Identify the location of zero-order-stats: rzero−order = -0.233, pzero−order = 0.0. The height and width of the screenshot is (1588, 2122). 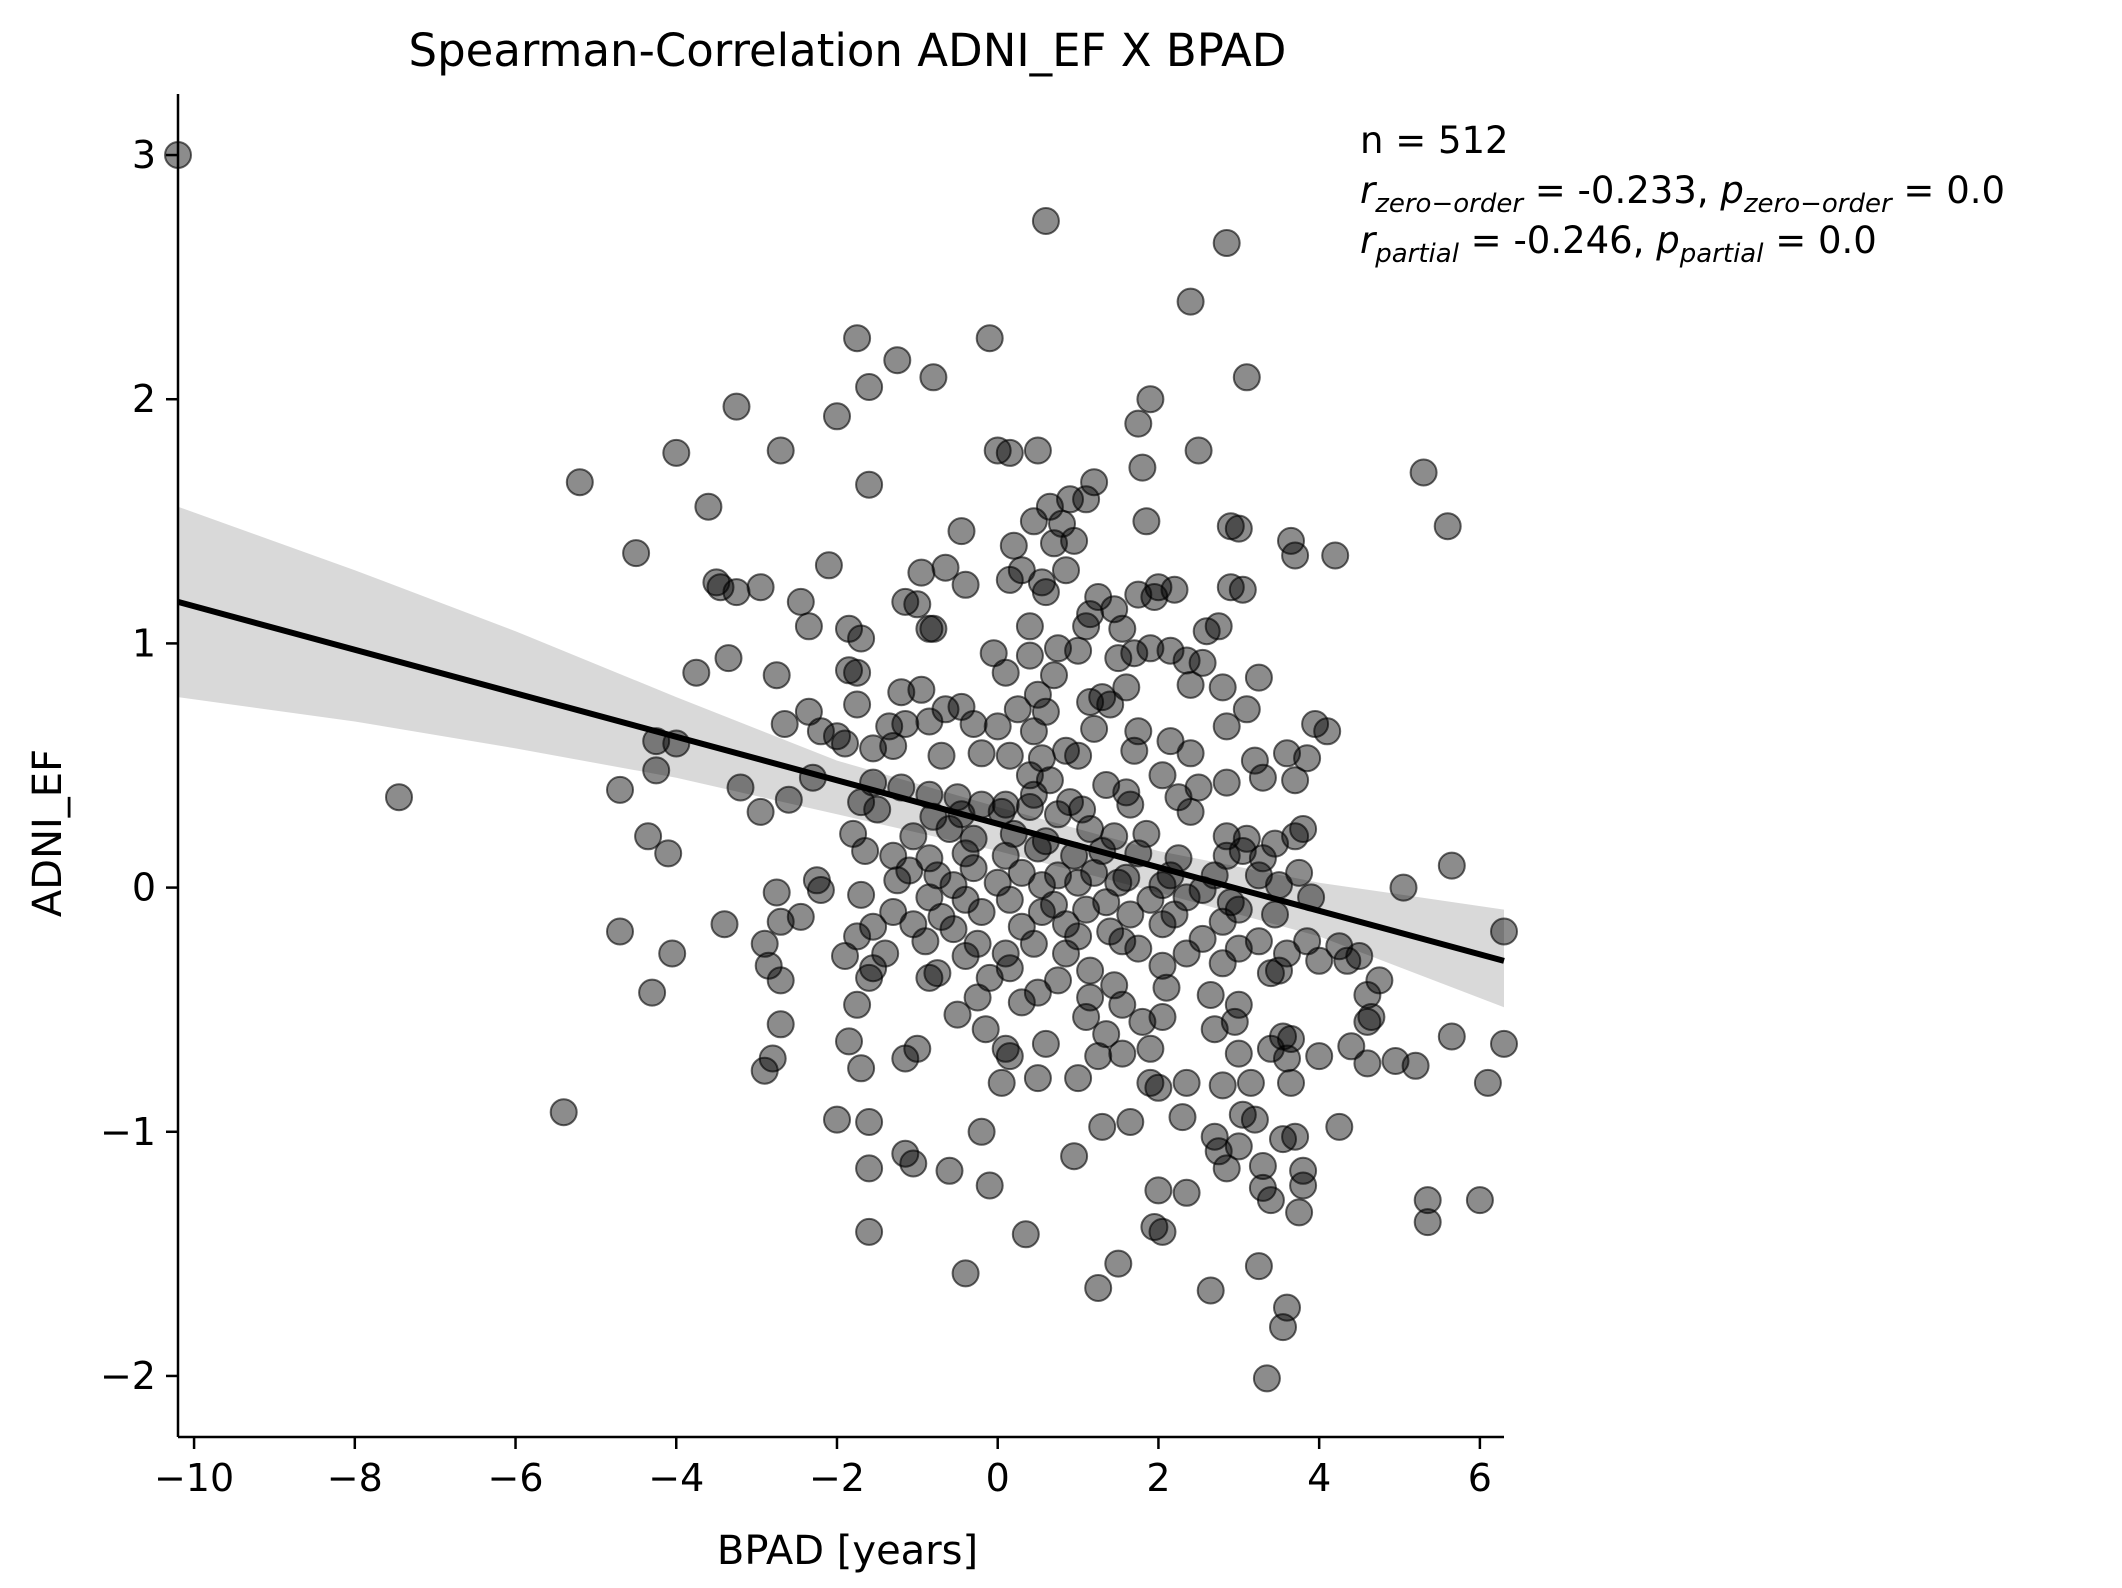
(1683, 191).